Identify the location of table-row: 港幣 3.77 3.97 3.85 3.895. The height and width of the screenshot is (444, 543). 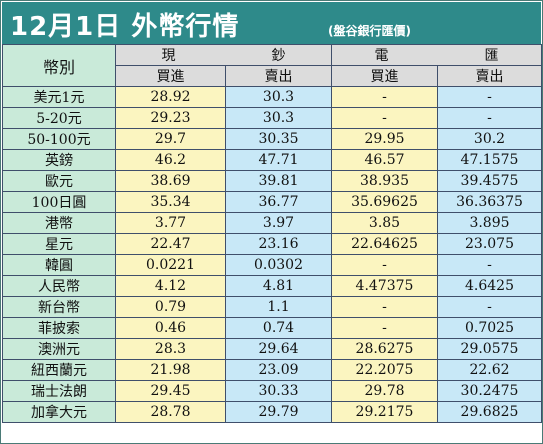
(272, 223).